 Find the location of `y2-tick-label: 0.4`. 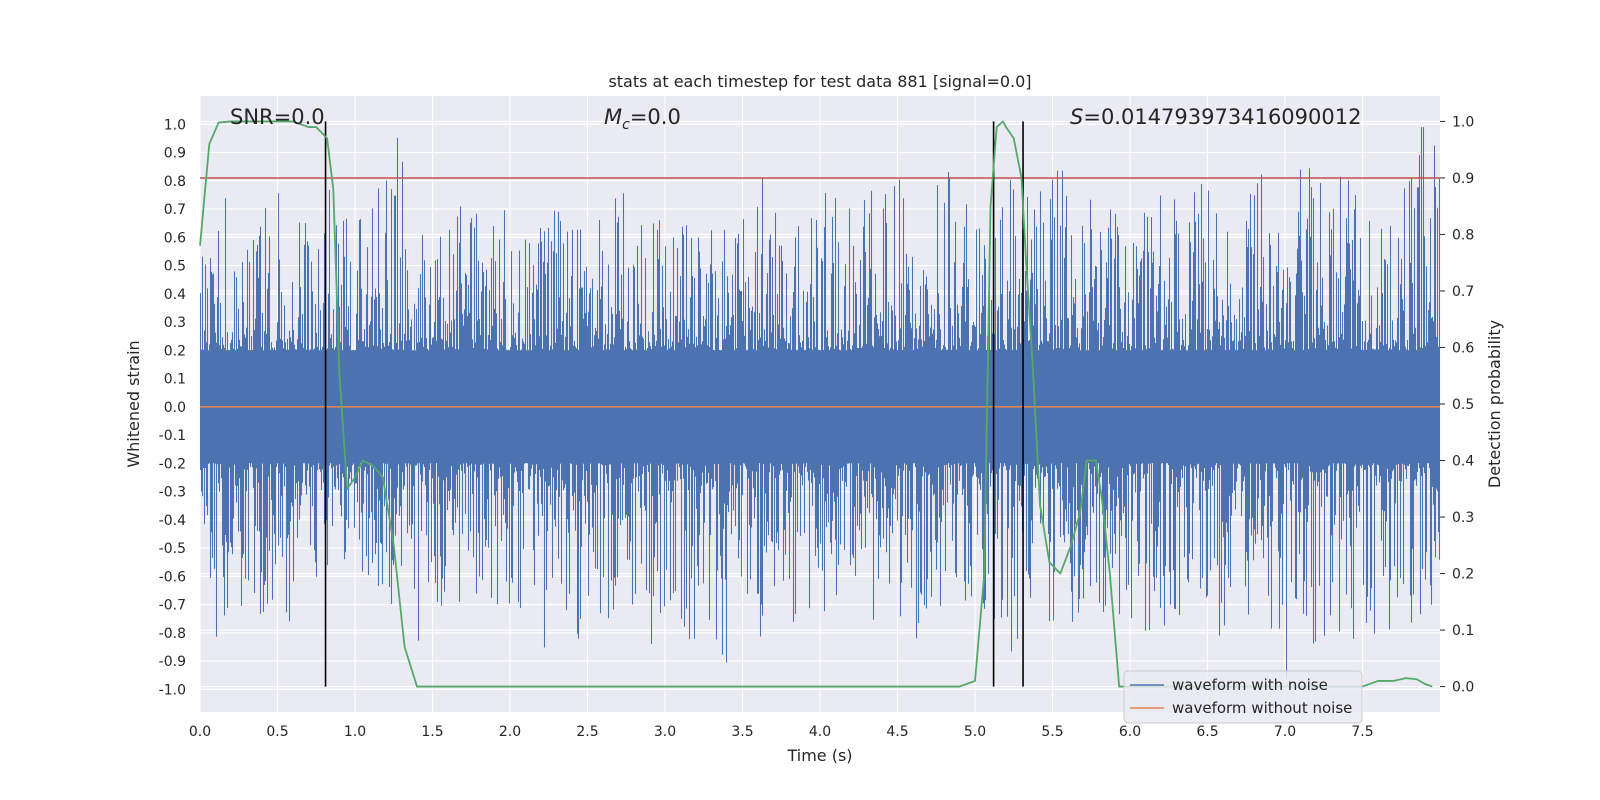

y2-tick-label: 0.4 is located at coordinates (1463, 462).